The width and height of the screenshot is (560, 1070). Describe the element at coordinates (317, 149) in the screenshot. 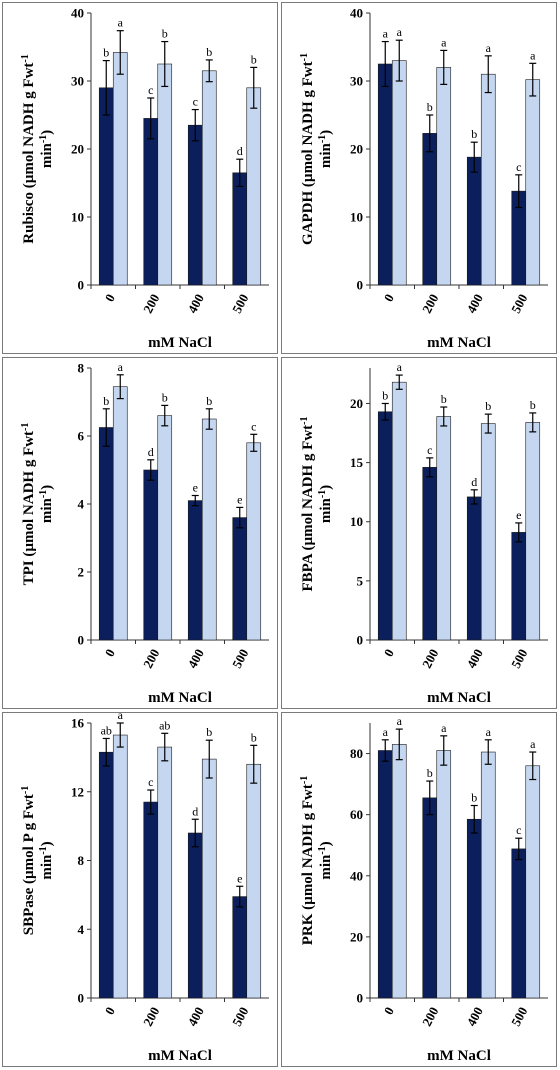

I see `y-axis-label: GAPDH (µmol NADH g Fwt-1min-1)` at that location.